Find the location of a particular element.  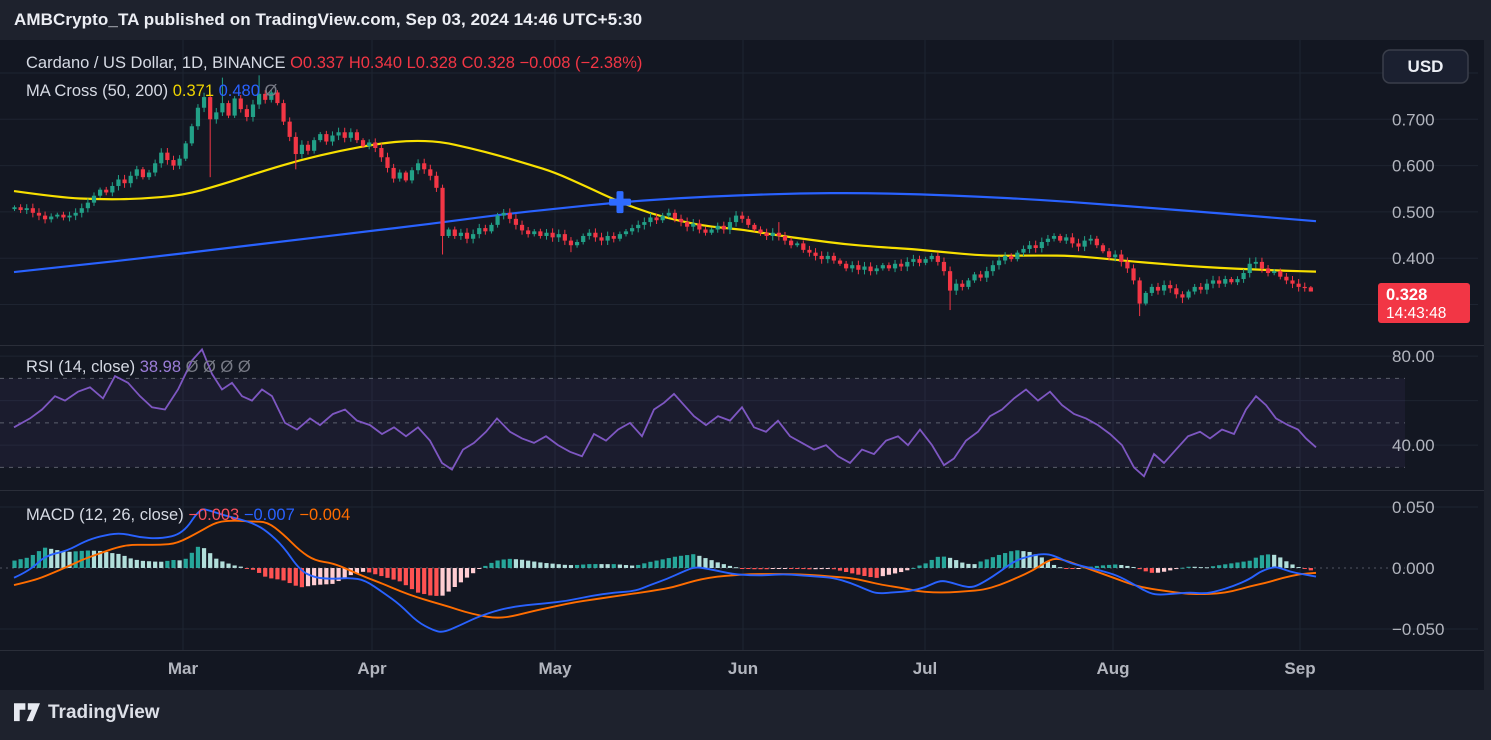

currency-button-frame is located at coordinates (1425, 66).